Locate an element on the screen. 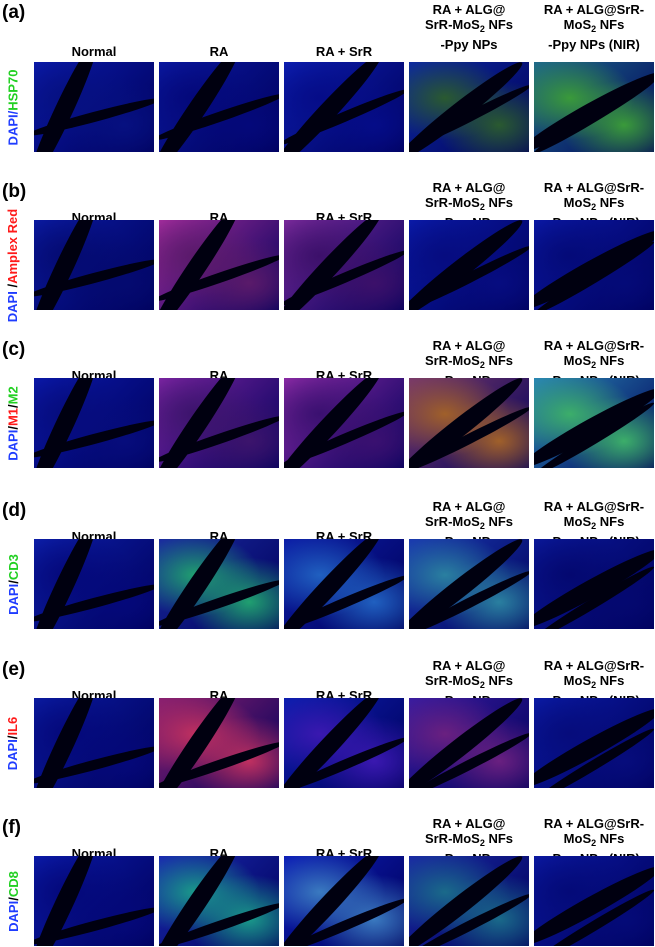  stain-label-part: HSP70 is located at coordinates (13, 90).